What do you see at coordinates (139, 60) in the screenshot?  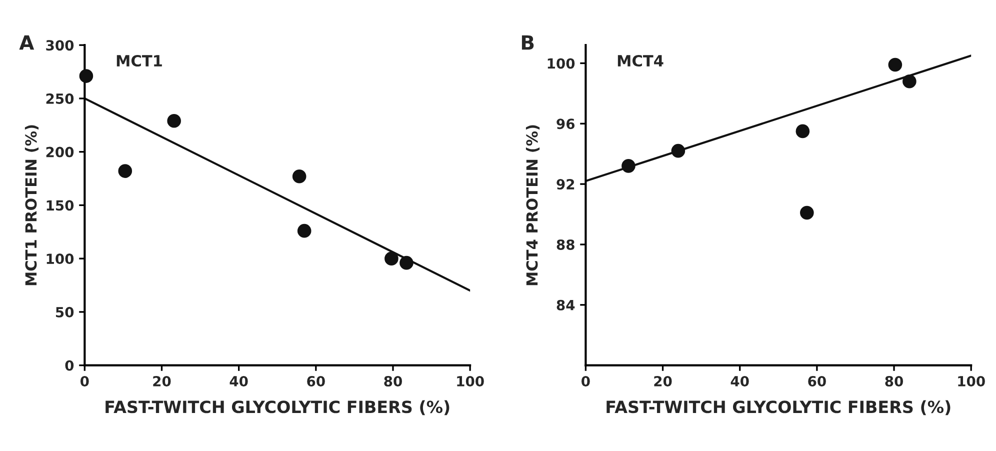 I see `annotation: MCT1` at bounding box center [139, 60].